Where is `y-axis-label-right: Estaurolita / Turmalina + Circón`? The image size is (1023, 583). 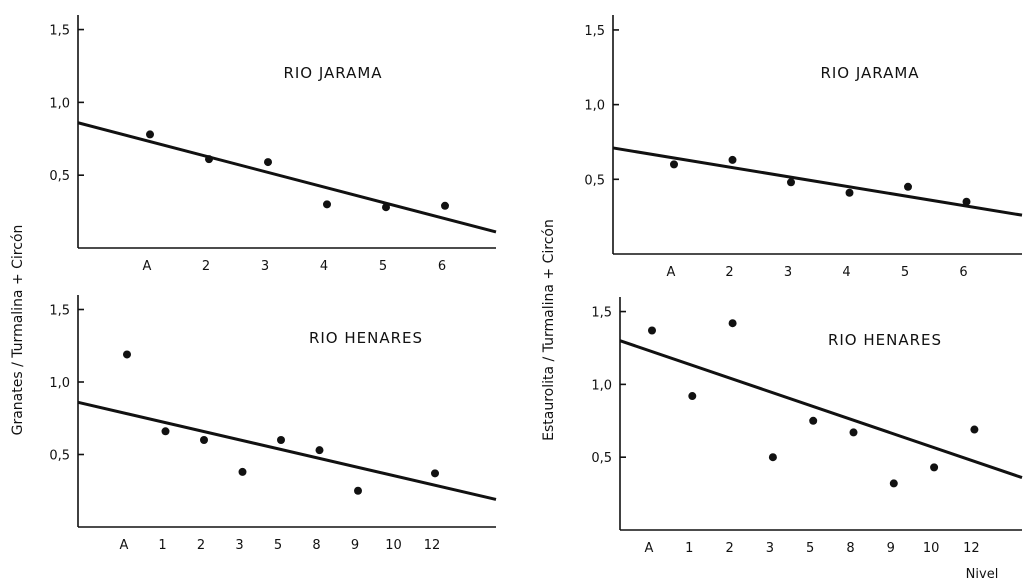 y-axis-label-right: Estaurolita / Turmalina + Circón is located at coordinates (549, 330).